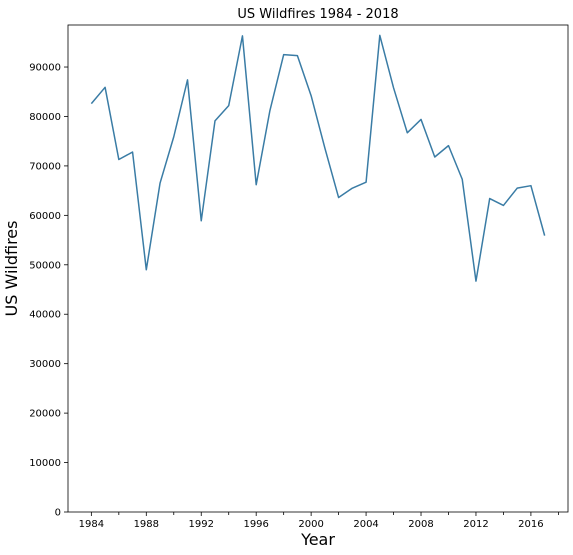 The image size is (573, 555). I want to click on x-tick-label: 2012, so click(475, 524).